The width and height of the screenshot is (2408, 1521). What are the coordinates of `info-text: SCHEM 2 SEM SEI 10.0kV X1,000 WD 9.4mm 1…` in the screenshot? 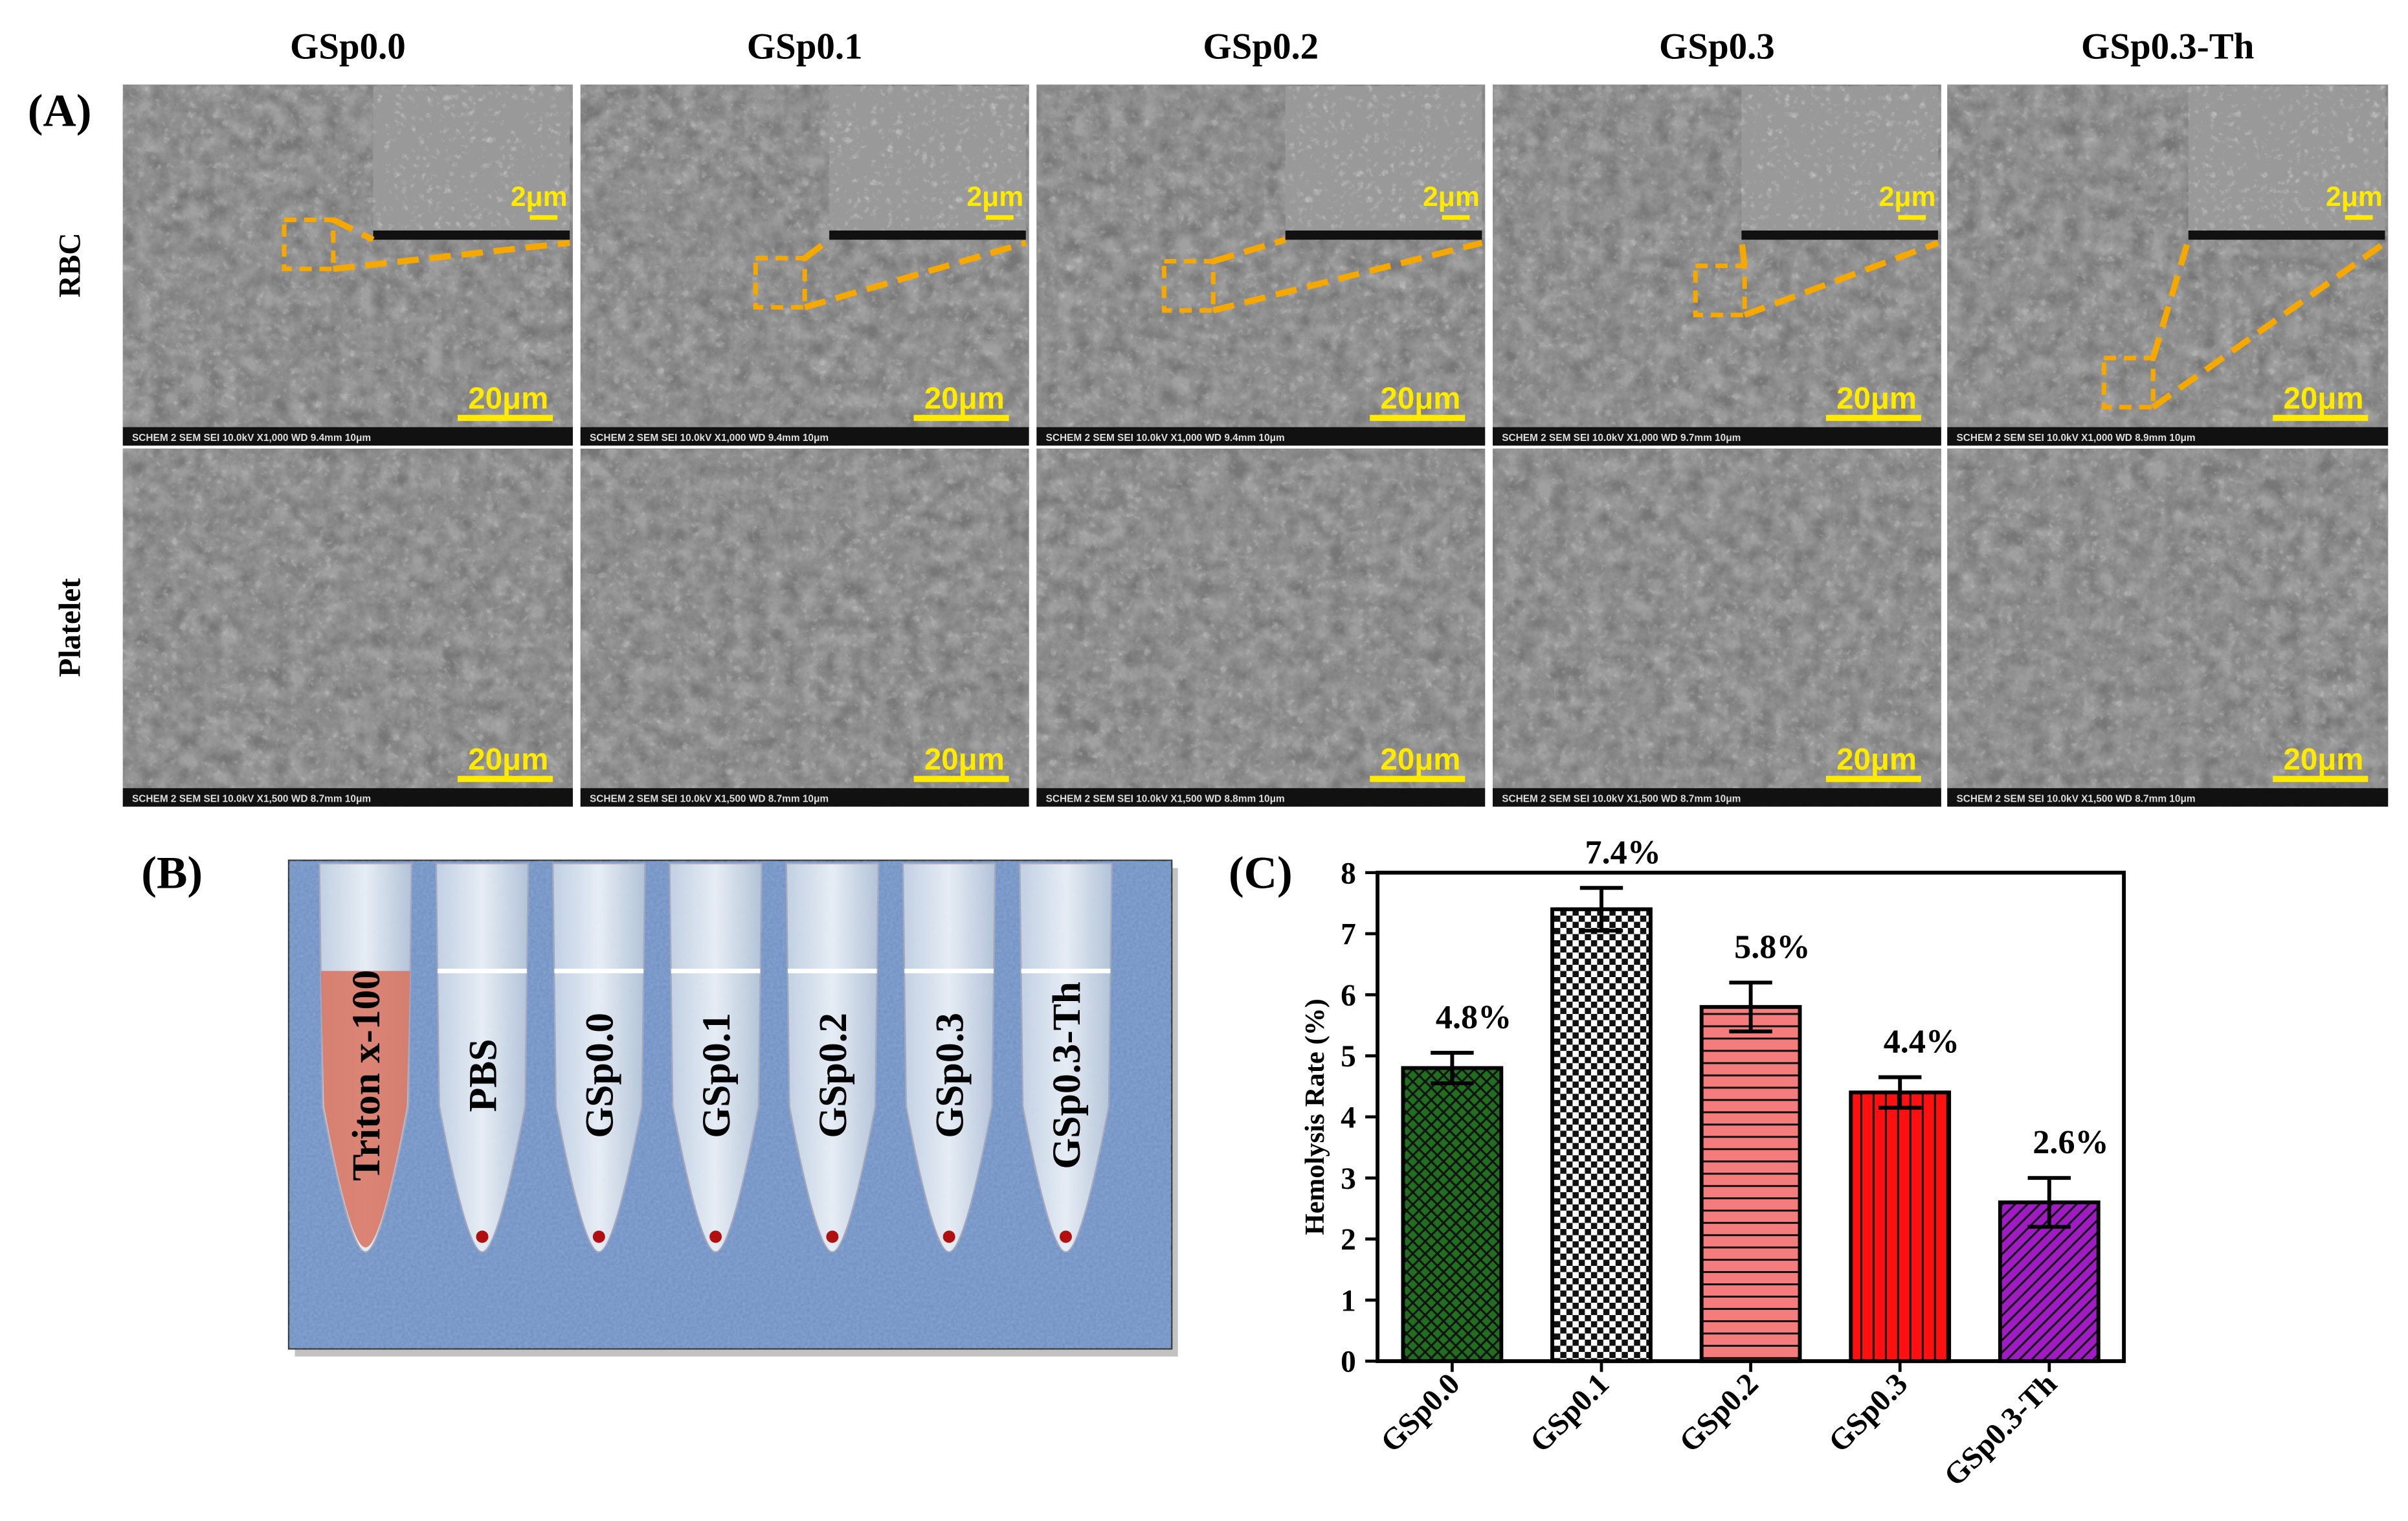 It's located at (1165, 438).